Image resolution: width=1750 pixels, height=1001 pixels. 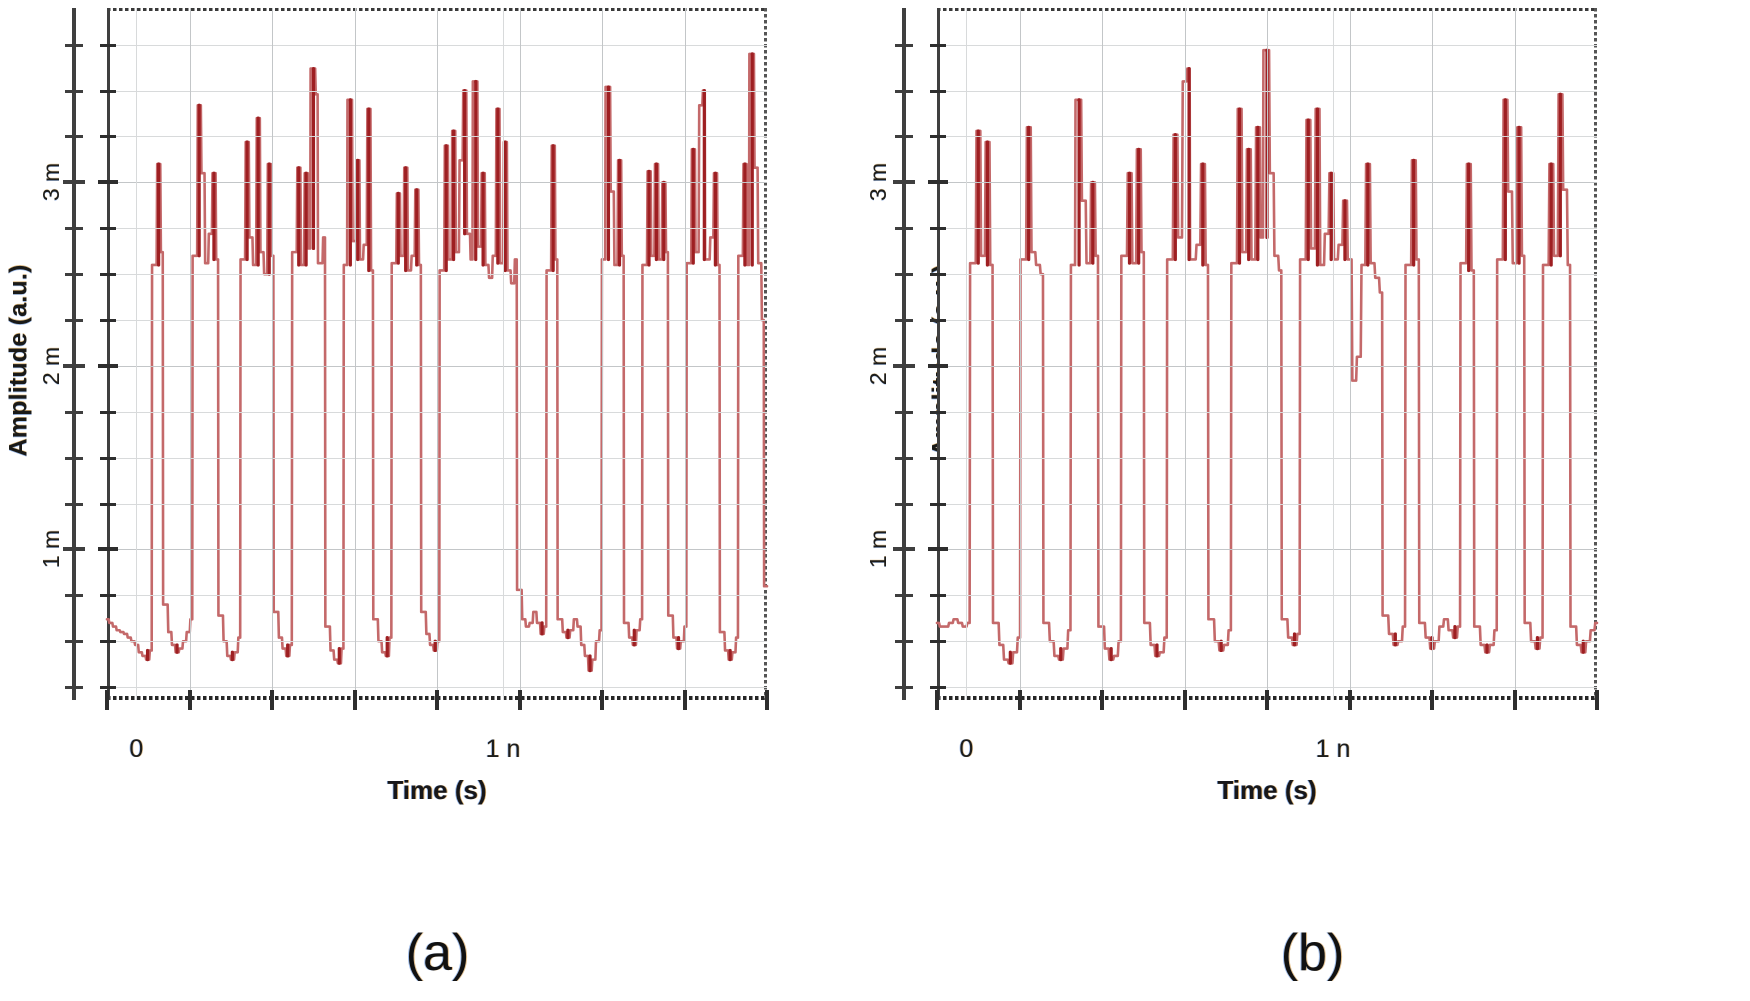 What do you see at coordinates (904, 354) in the screenshot?
I see `y-ruler-axis-b` at bounding box center [904, 354].